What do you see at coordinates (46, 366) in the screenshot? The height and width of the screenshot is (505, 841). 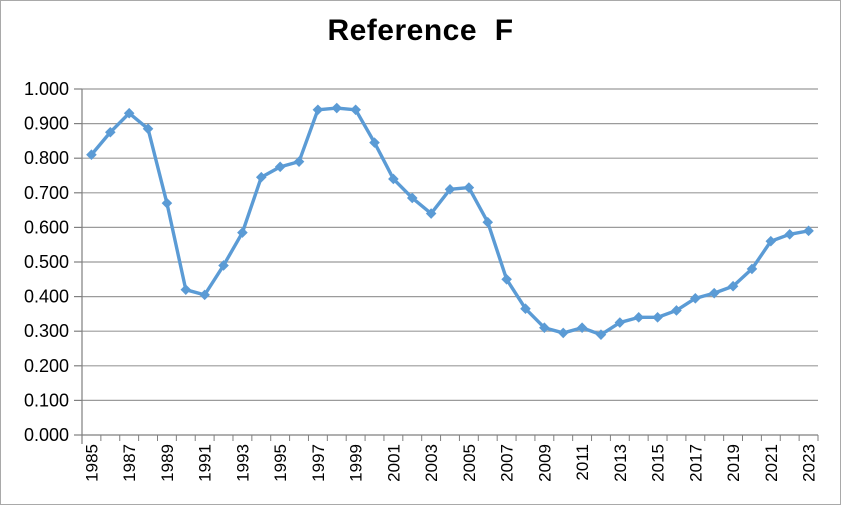 I see `y-tick-label: 0.200` at bounding box center [46, 366].